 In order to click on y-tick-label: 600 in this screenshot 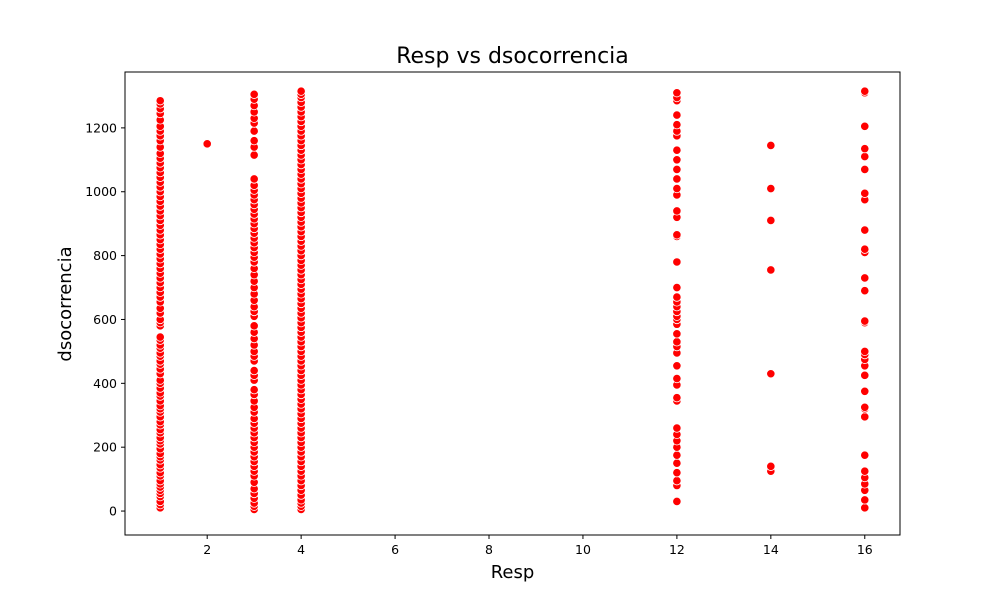, I will do `click(105, 319)`.